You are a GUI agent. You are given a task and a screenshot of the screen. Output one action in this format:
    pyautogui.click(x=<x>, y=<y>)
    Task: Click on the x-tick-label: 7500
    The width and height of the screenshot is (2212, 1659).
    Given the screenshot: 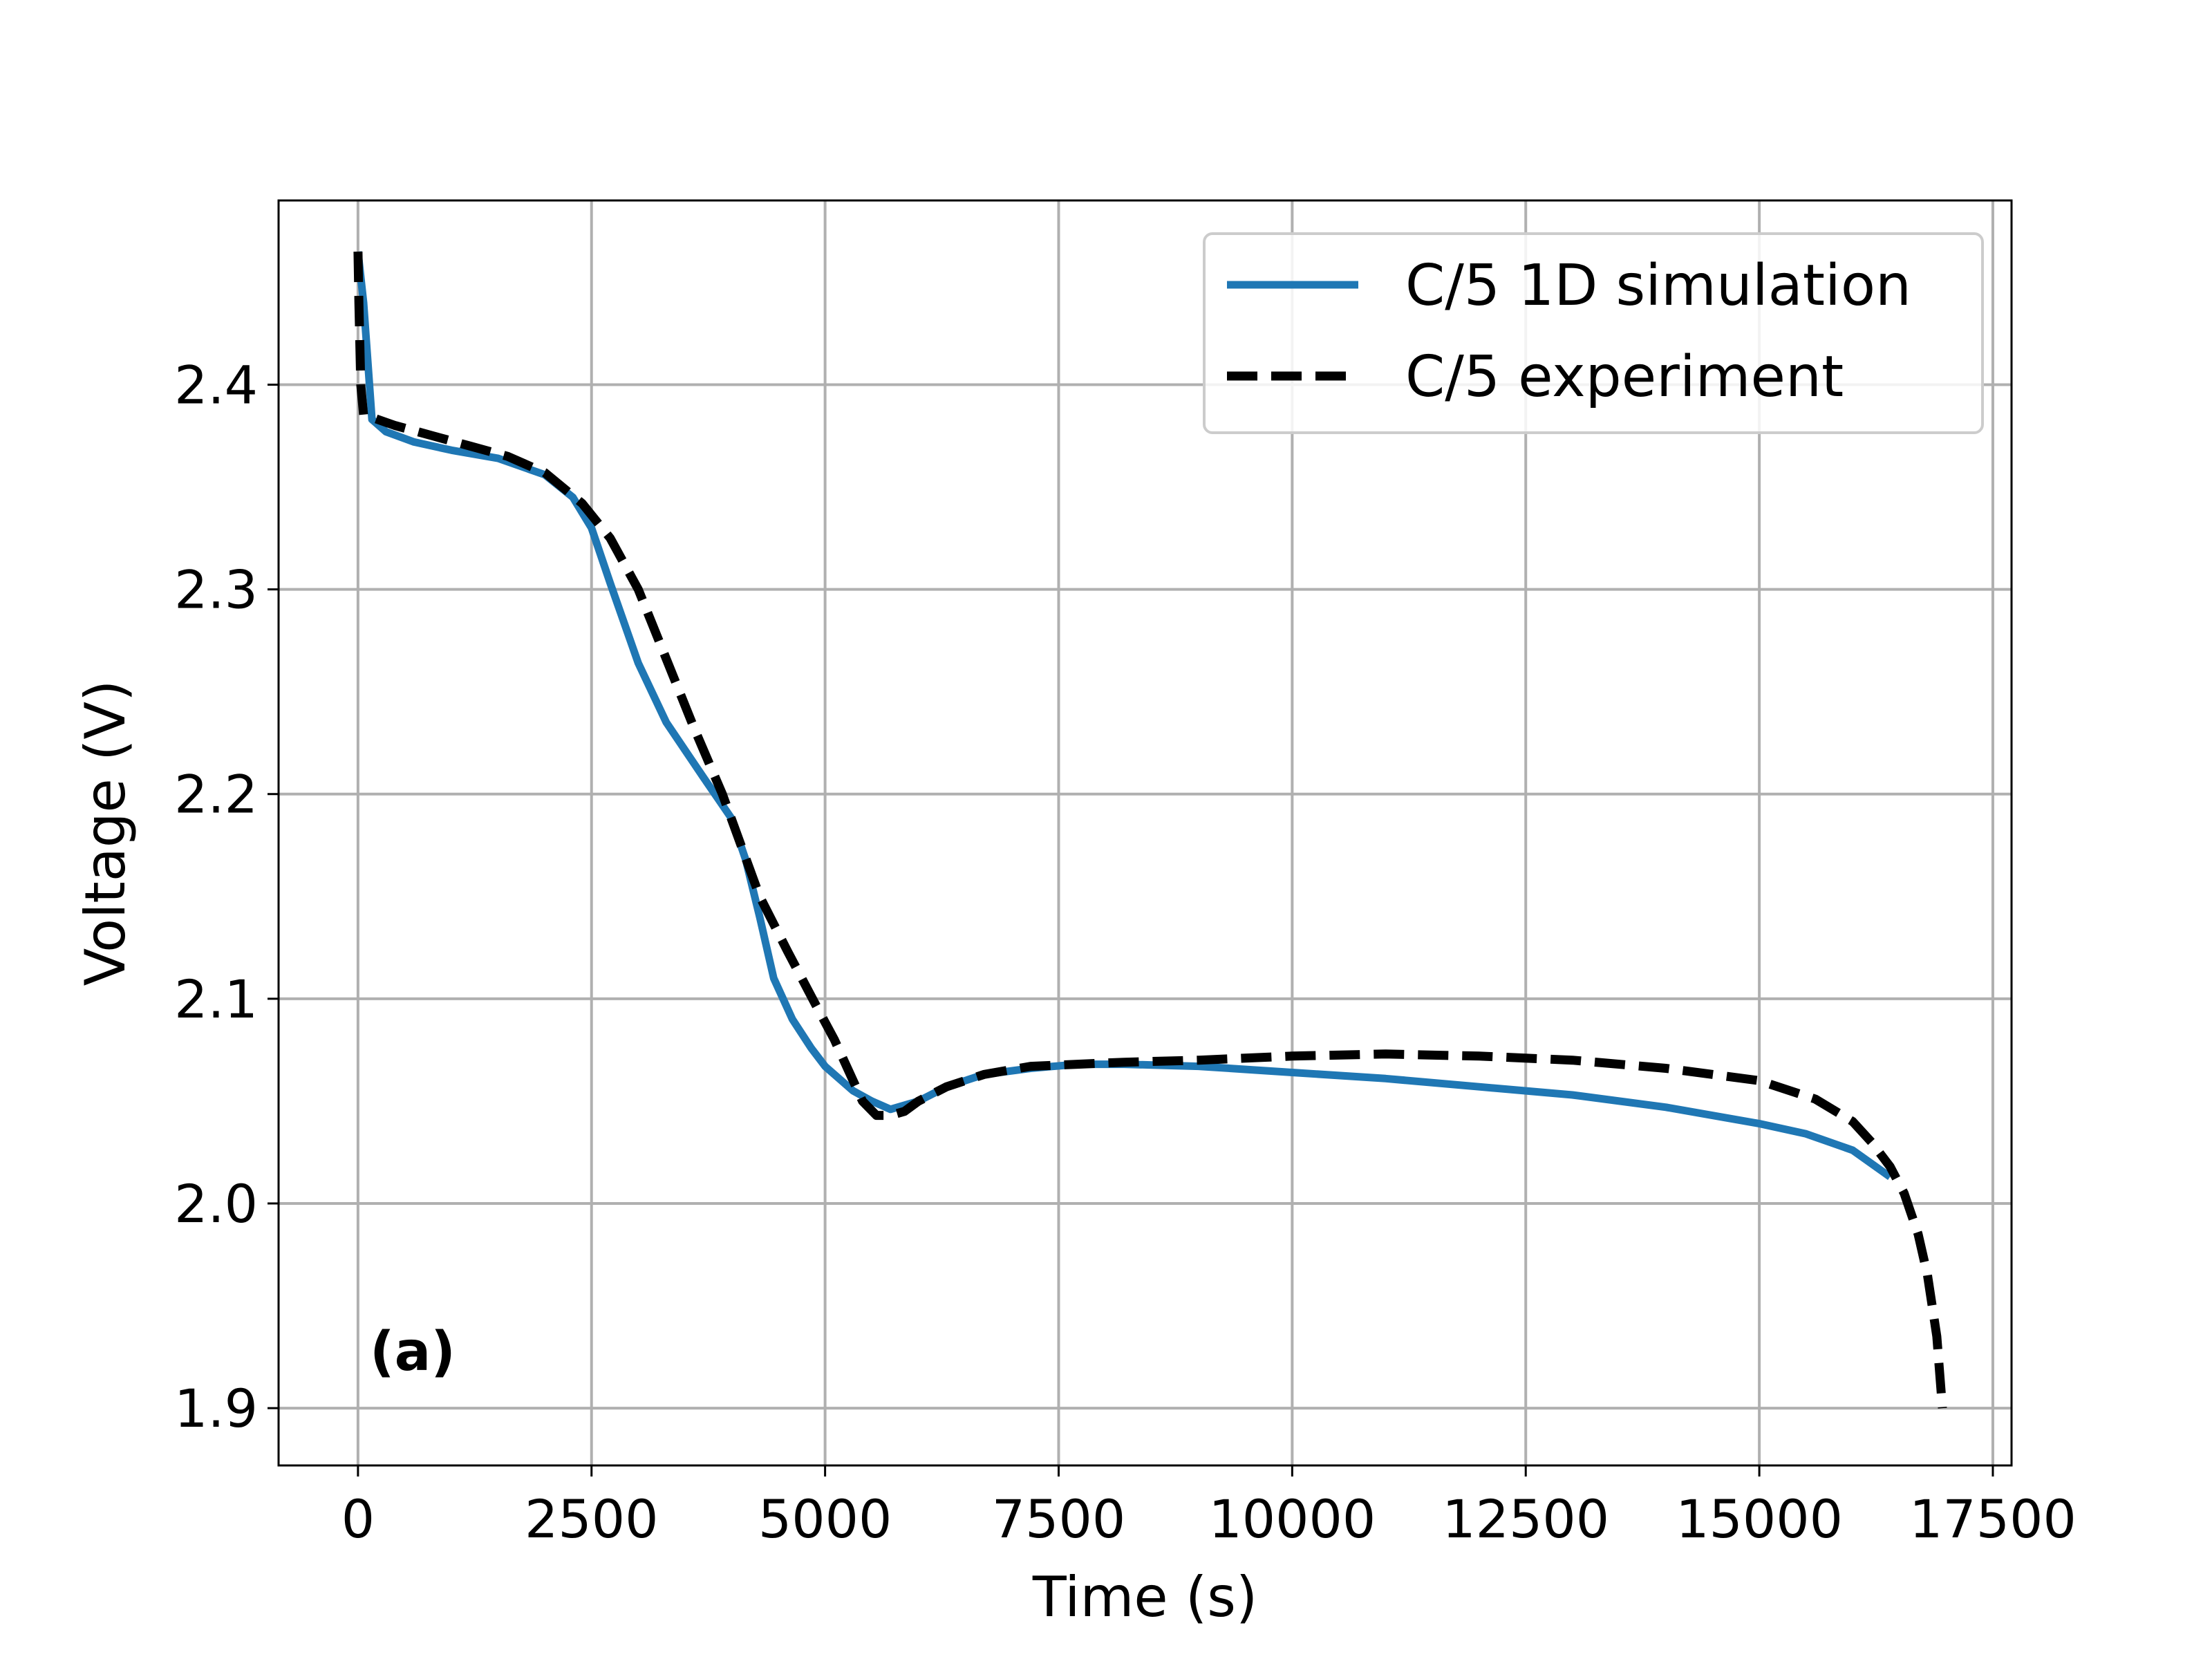 What is the action you would take?
    pyautogui.click(x=1058, y=1519)
    